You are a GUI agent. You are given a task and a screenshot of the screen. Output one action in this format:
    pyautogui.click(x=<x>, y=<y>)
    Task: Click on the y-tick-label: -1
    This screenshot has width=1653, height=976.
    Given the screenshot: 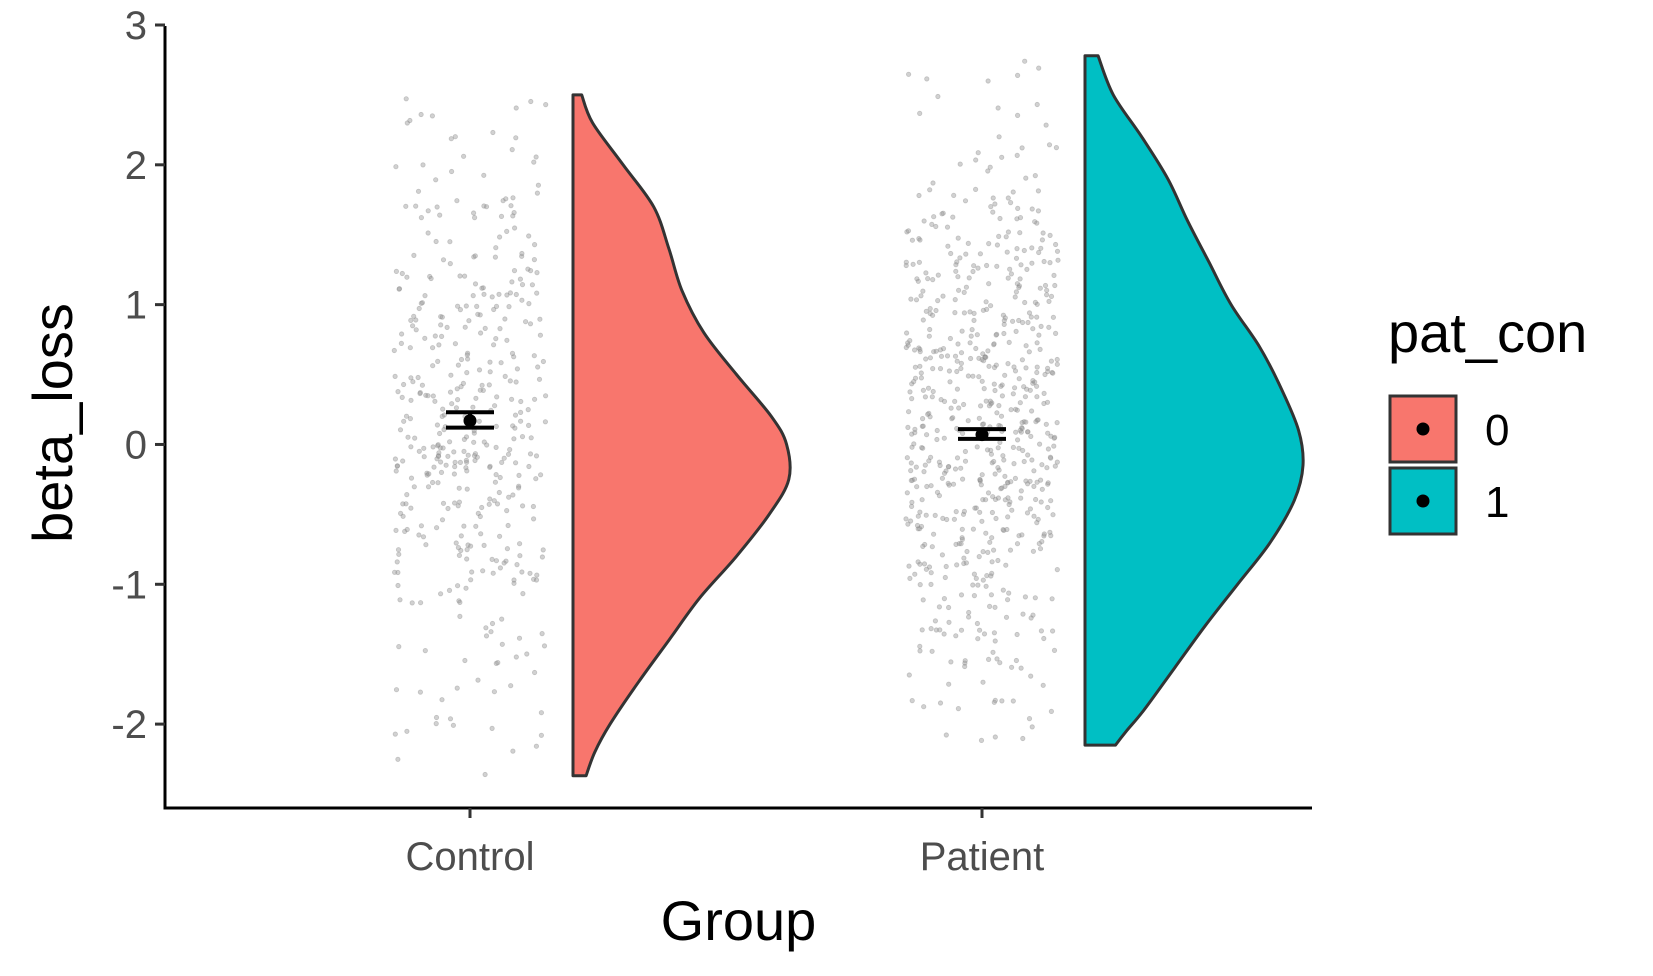 What is the action you would take?
    pyautogui.click(x=129, y=585)
    